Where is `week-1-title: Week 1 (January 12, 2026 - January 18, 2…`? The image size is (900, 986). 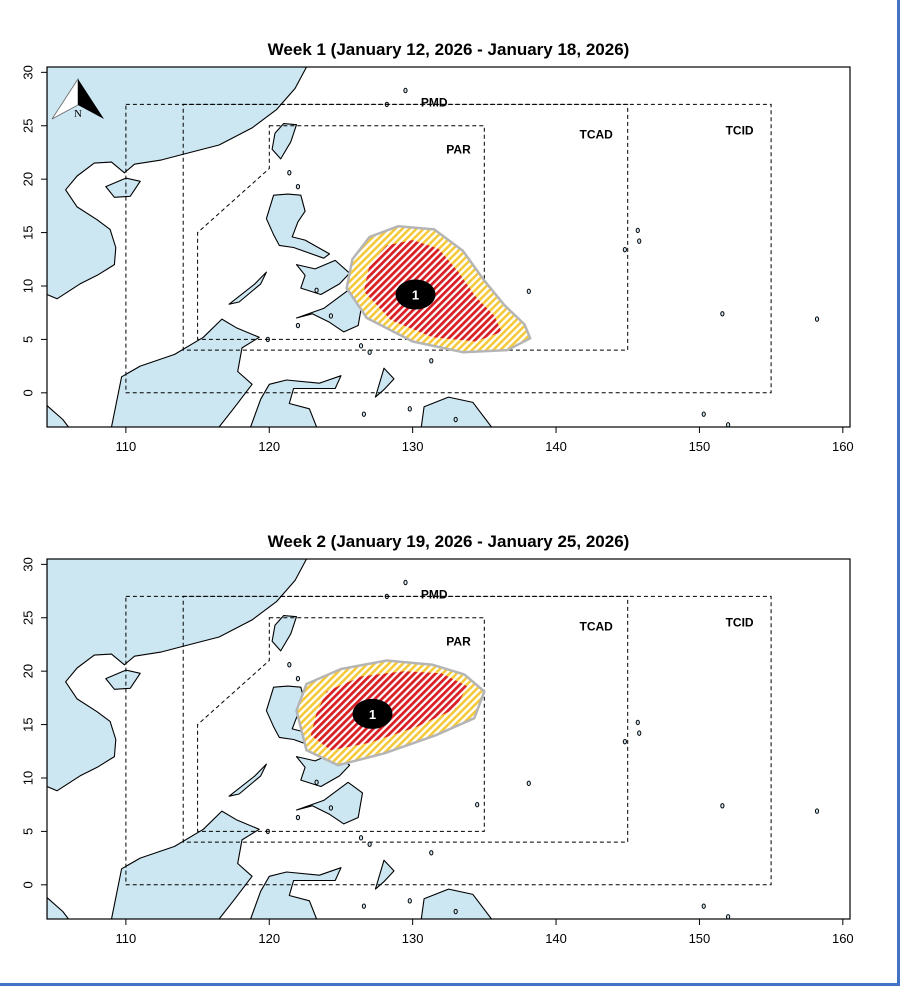 week-1-title: Week 1 (January 12, 2026 - January 18, 2… is located at coordinates (448, 49).